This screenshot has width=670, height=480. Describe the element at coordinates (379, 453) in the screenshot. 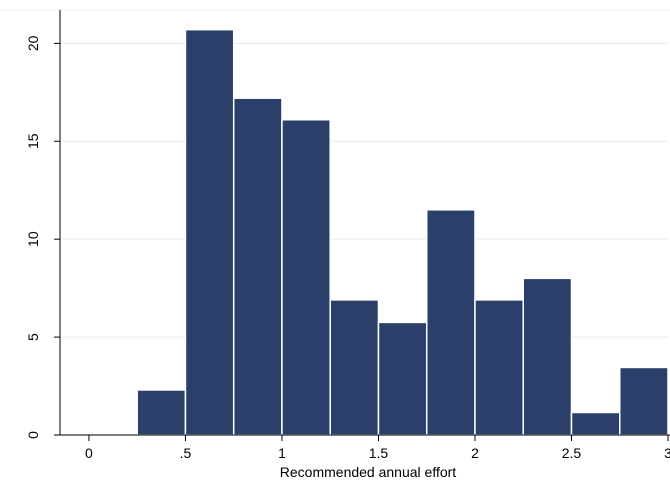

I see `x-tick-label-3: 1.5` at that location.